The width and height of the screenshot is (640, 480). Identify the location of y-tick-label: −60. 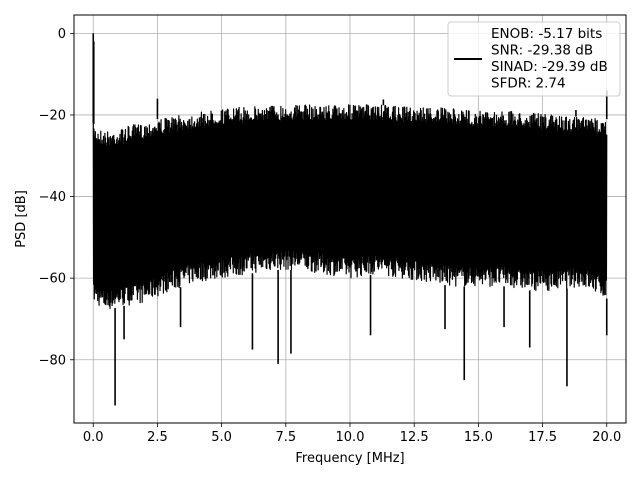
(52, 279).